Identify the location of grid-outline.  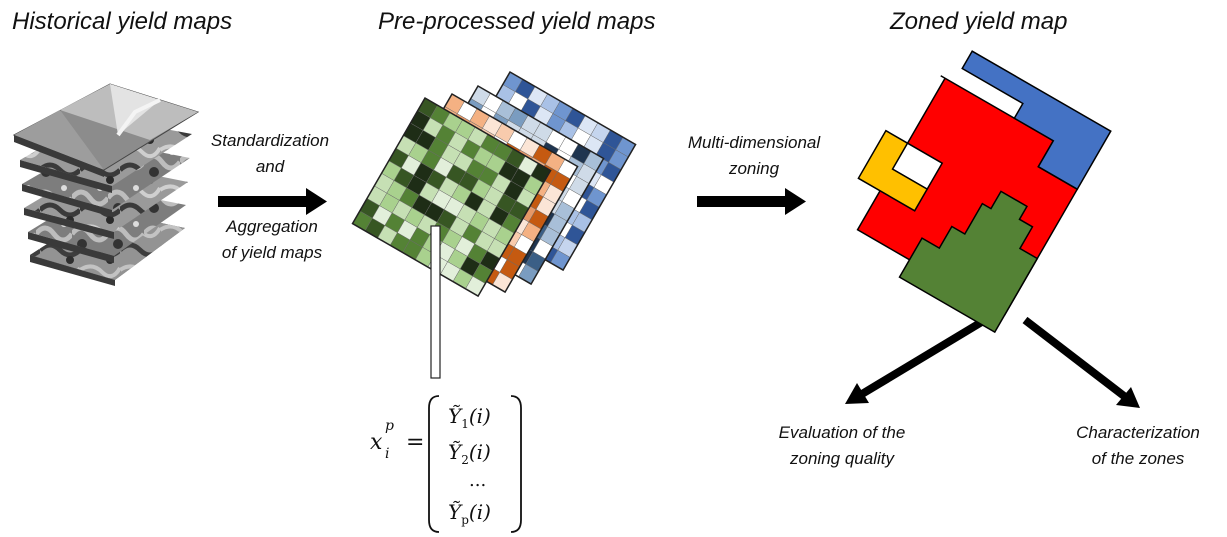
(451, 197).